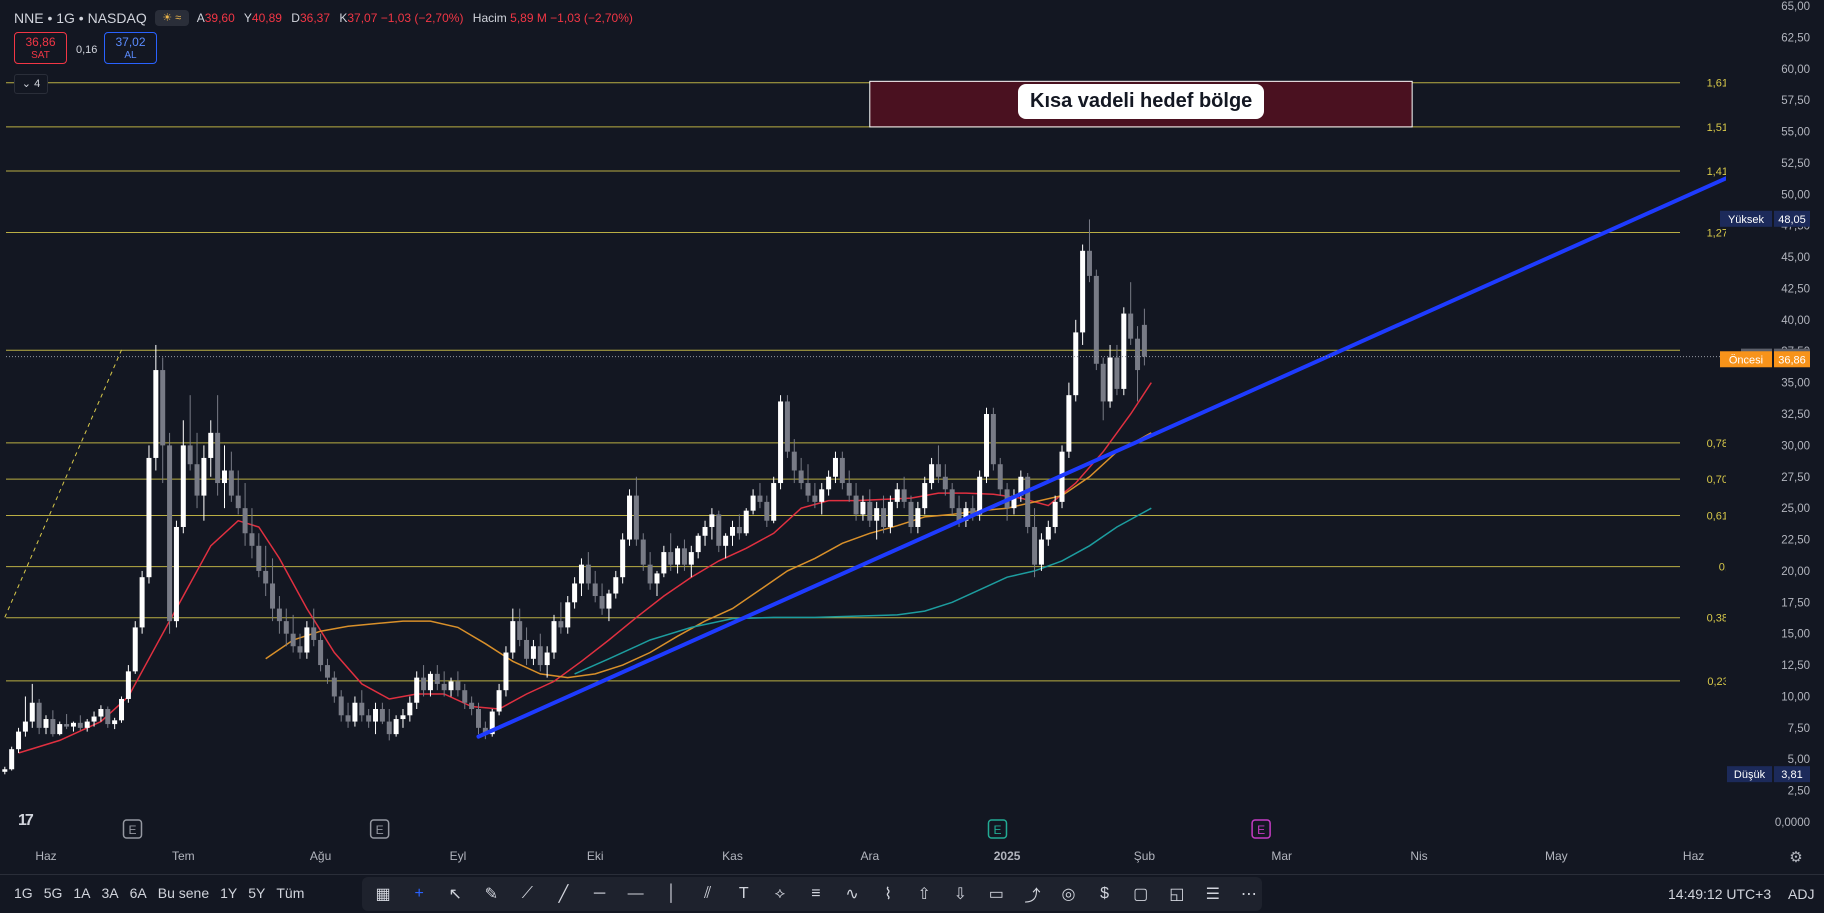 This screenshot has width=1824, height=913. What do you see at coordinates (671, 893) in the screenshot?
I see `vertical-line-icon: │` at bounding box center [671, 893].